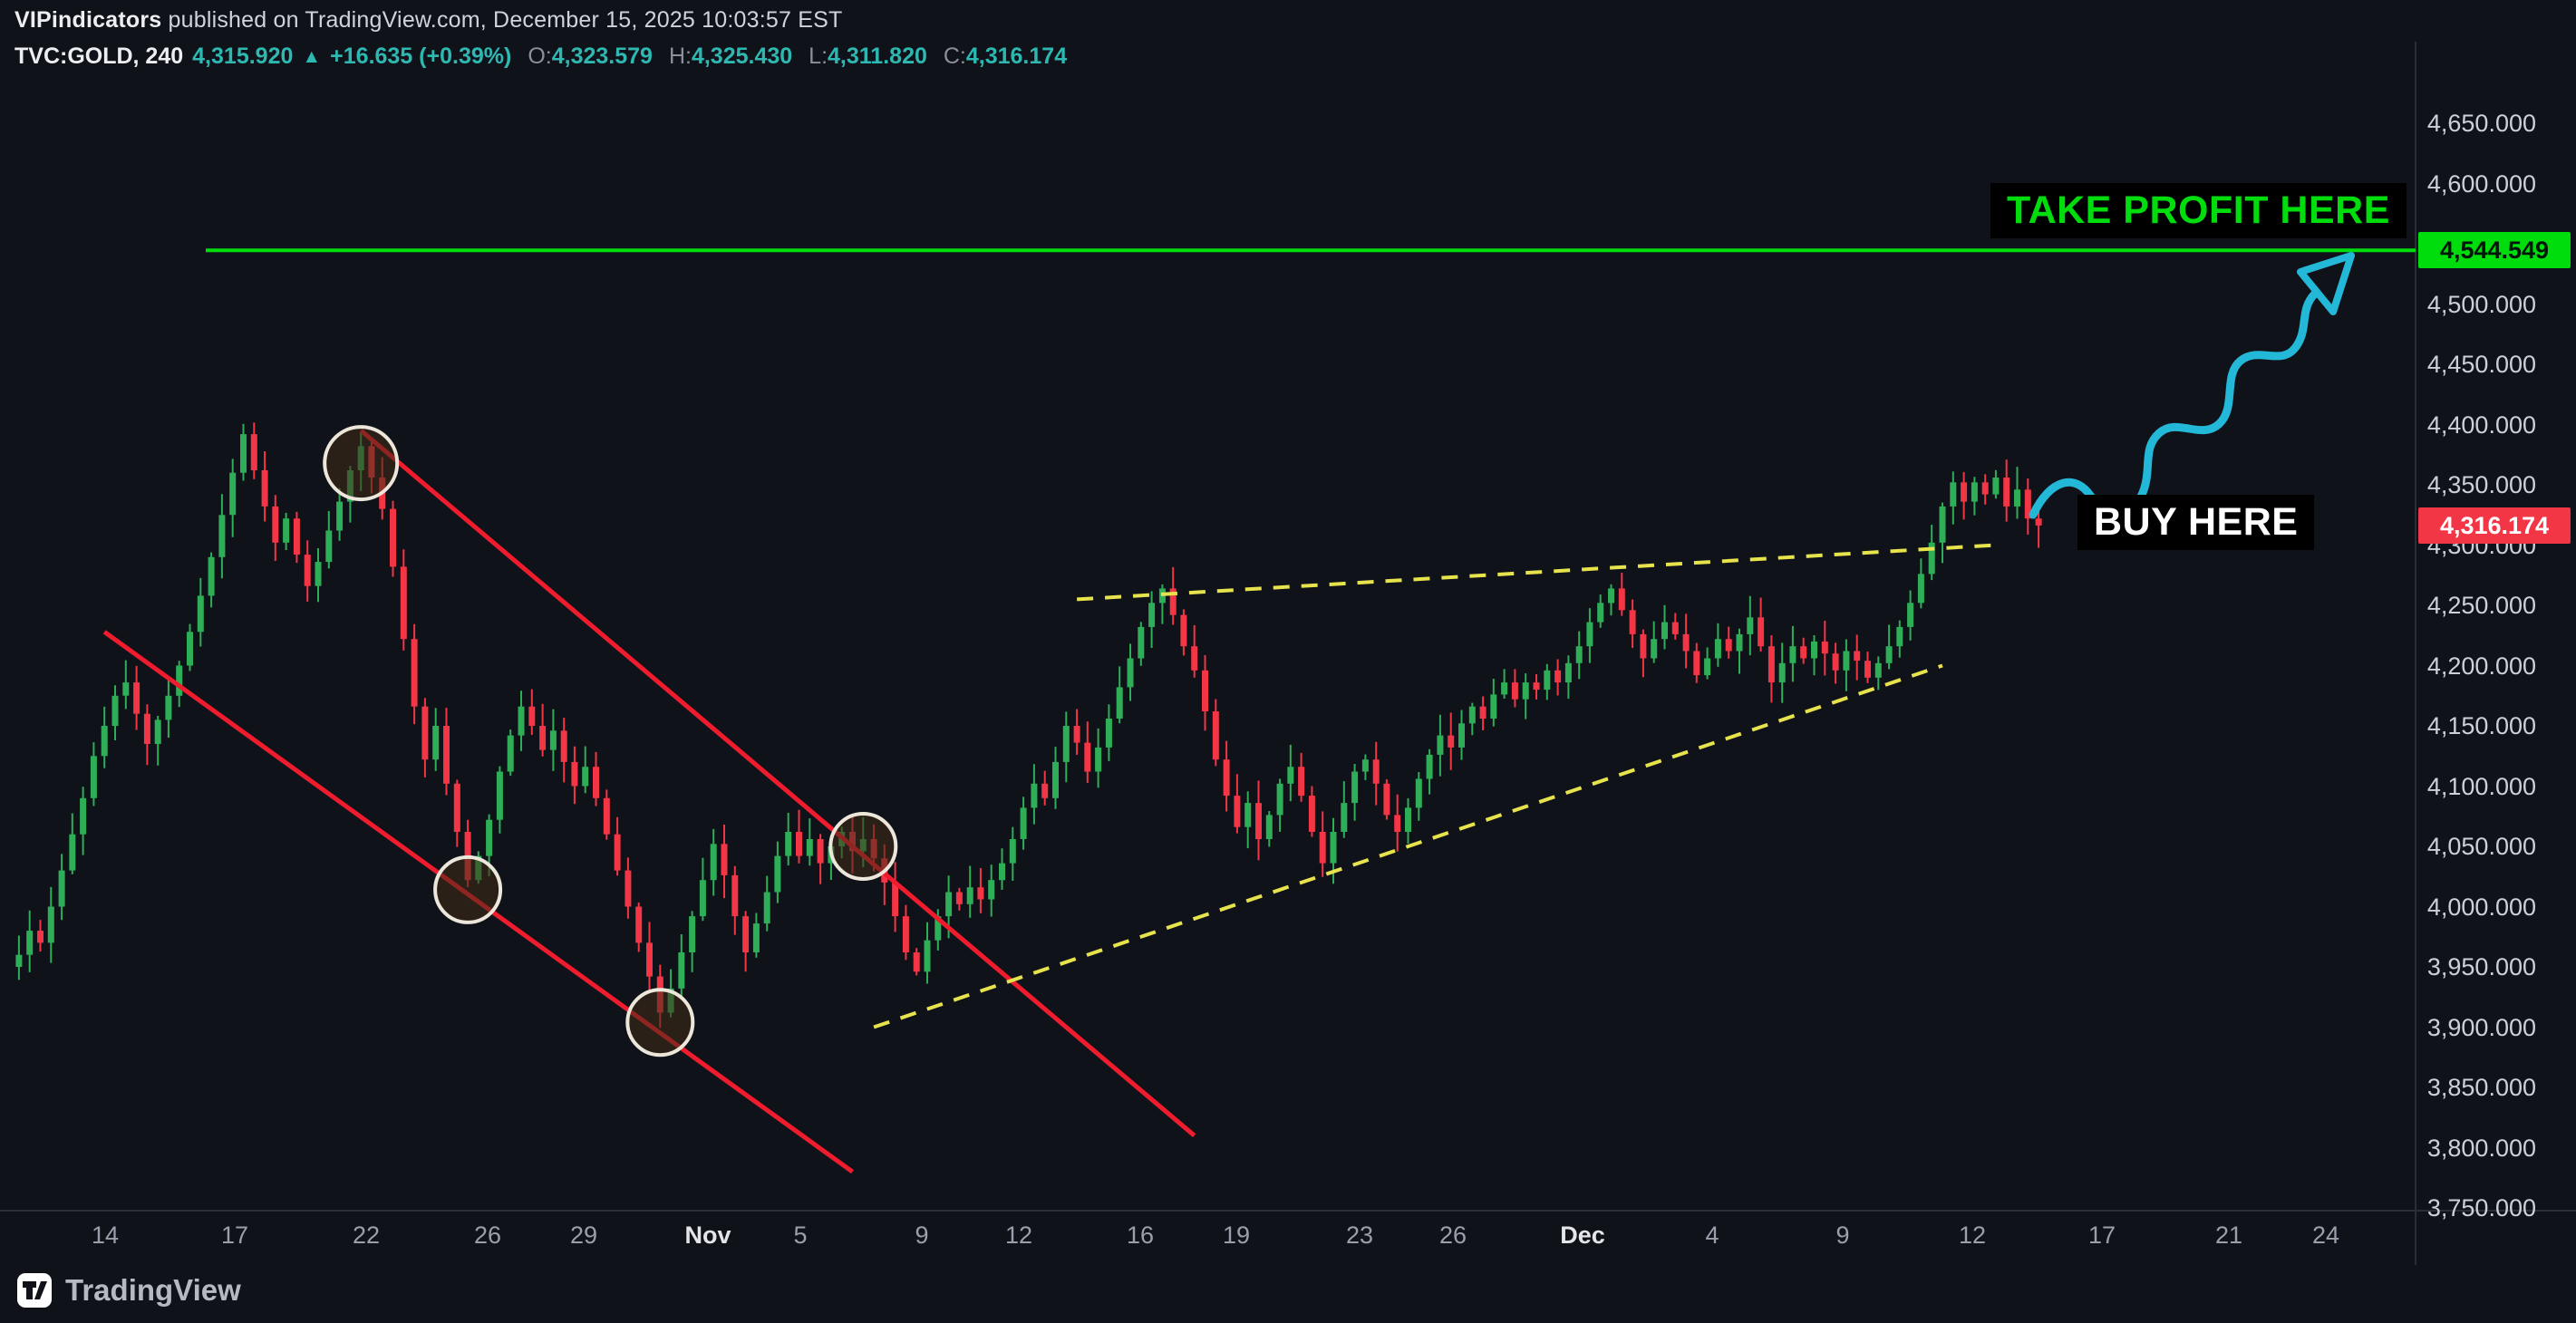  What do you see at coordinates (2481, 966) in the screenshot?
I see `price-tick-label: 3,950.000` at bounding box center [2481, 966].